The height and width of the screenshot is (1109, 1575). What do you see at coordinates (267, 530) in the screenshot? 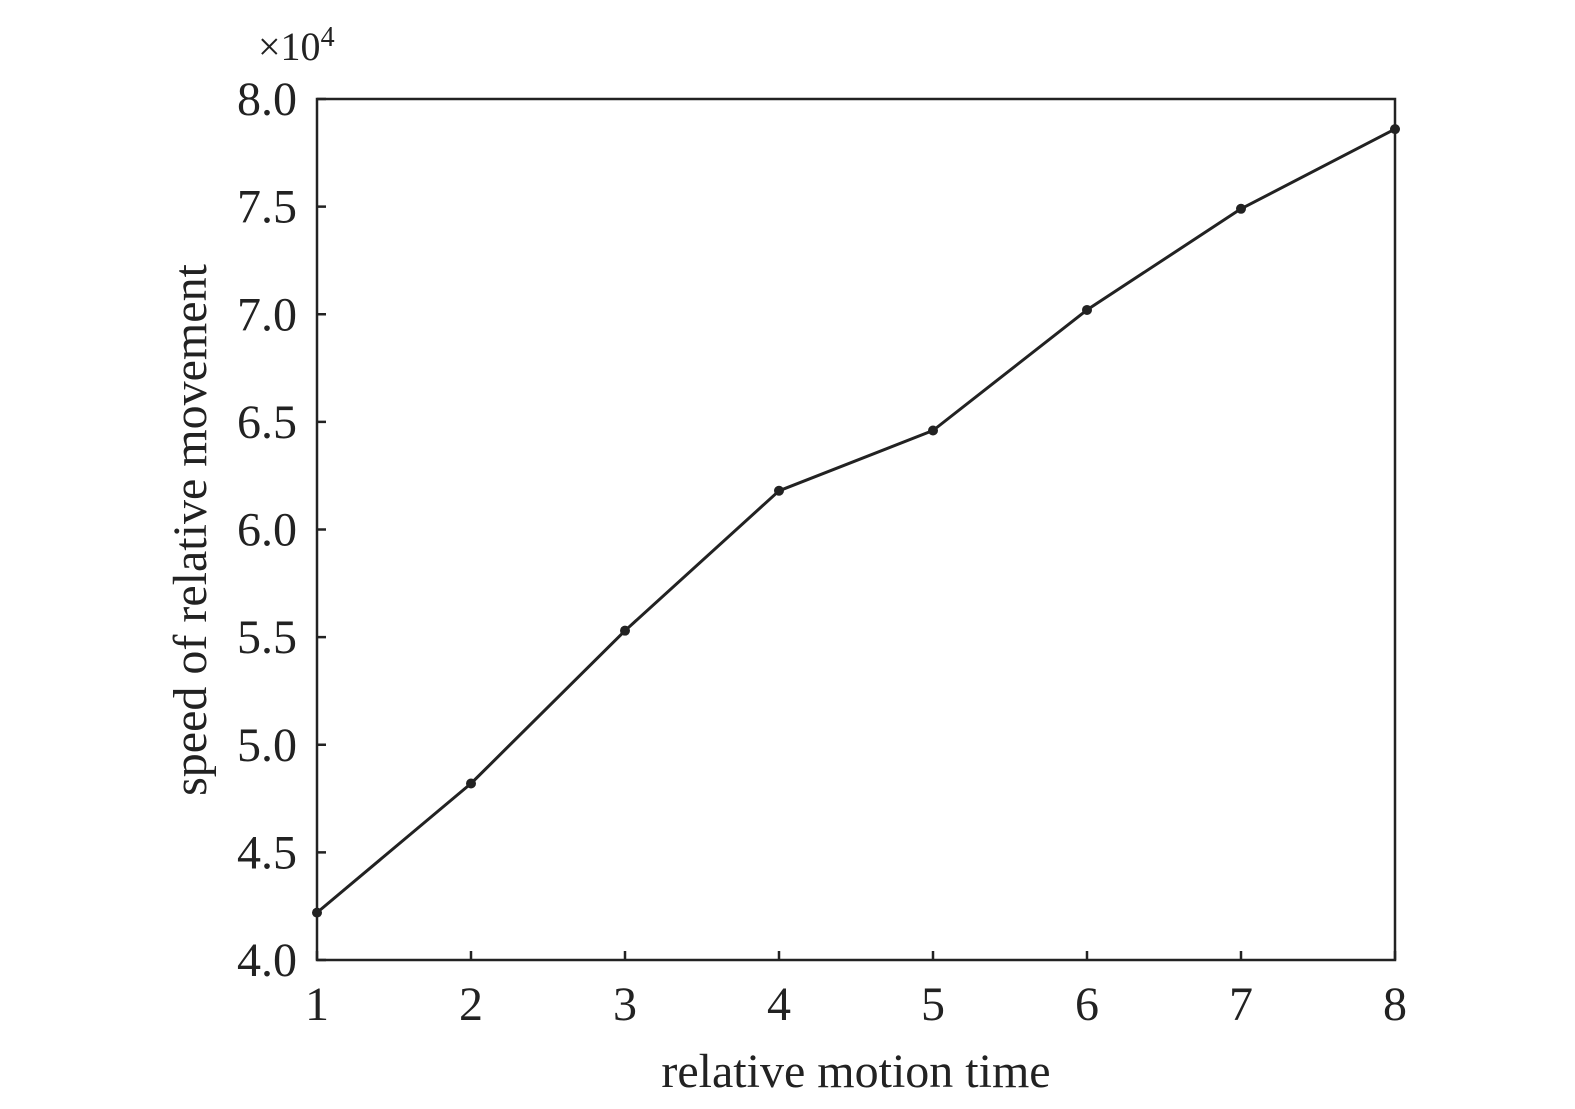
I see `y-tick-label: 6.0` at bounding box center [267, 530].